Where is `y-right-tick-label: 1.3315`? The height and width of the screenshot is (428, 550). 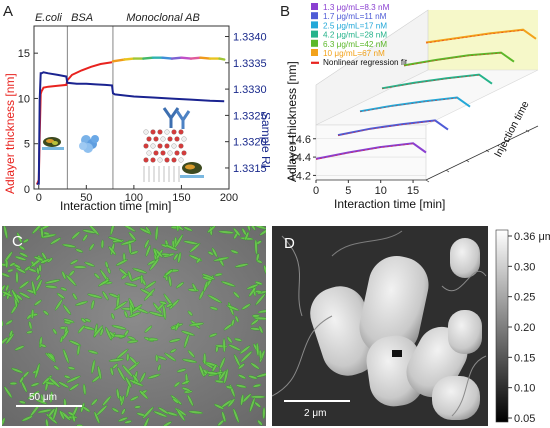 y-right-tick-label: 1.3315 is located at coordinates (250, 169).